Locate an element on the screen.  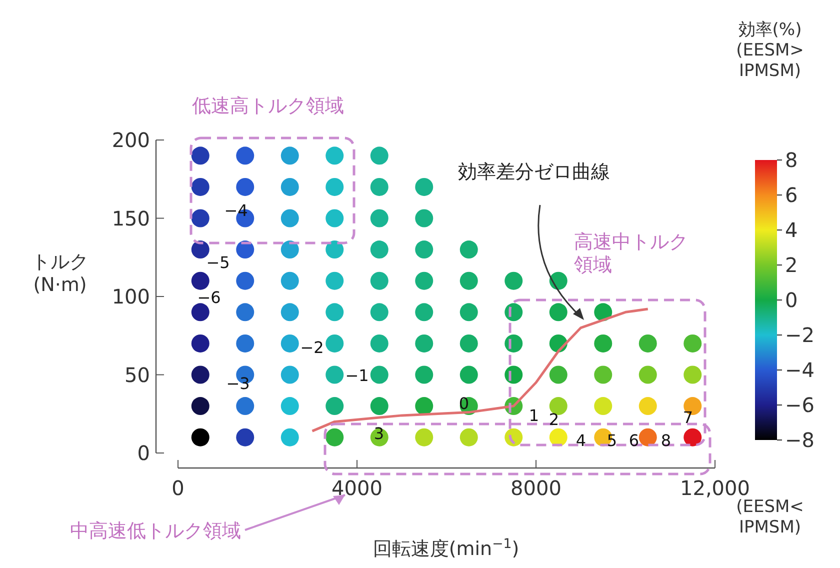
annotation: 4 is located at coordinates (581, 440).